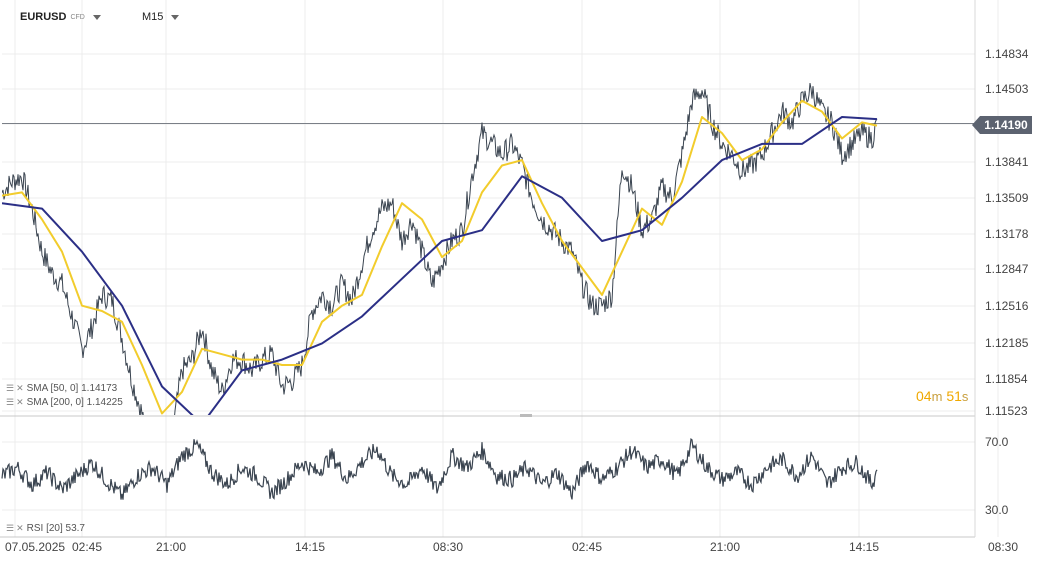 This screenshot has width=1042, height=563. Describe the element at coordinates (1007, 54) in the screenshot. I see `y-tick-label: 1.14834` at that location.